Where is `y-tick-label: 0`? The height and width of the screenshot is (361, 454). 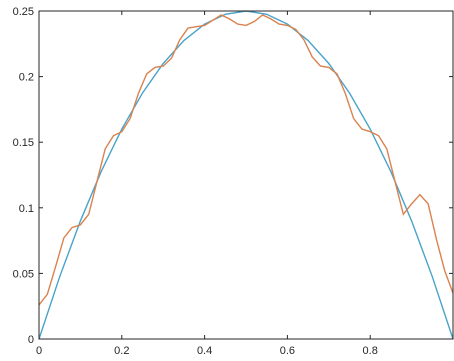 y-tick-label: 0 is located at coordinates (31, 340).